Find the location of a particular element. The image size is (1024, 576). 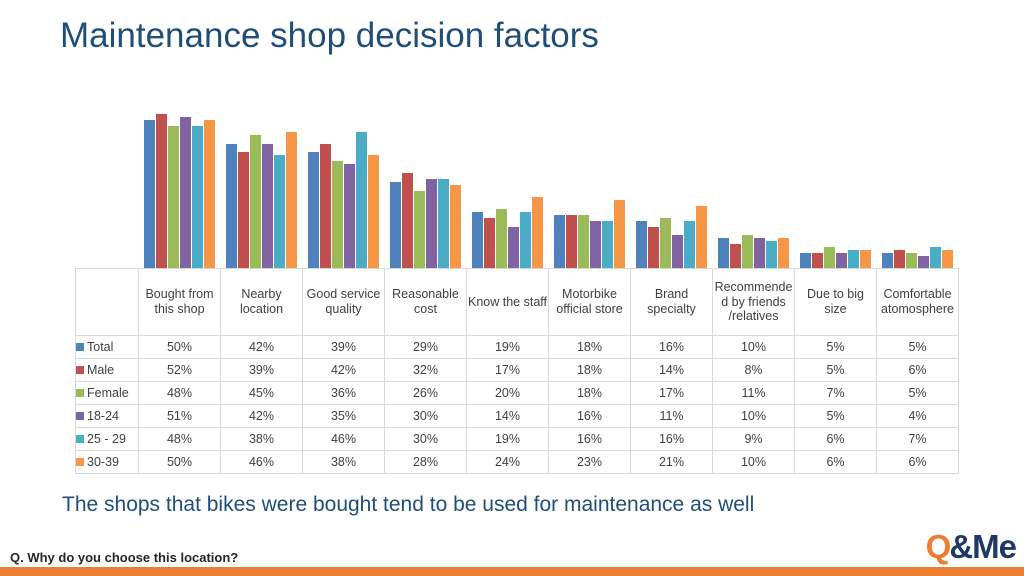

column-header-3: Reasonable cost is located at coordinates (425, 302).